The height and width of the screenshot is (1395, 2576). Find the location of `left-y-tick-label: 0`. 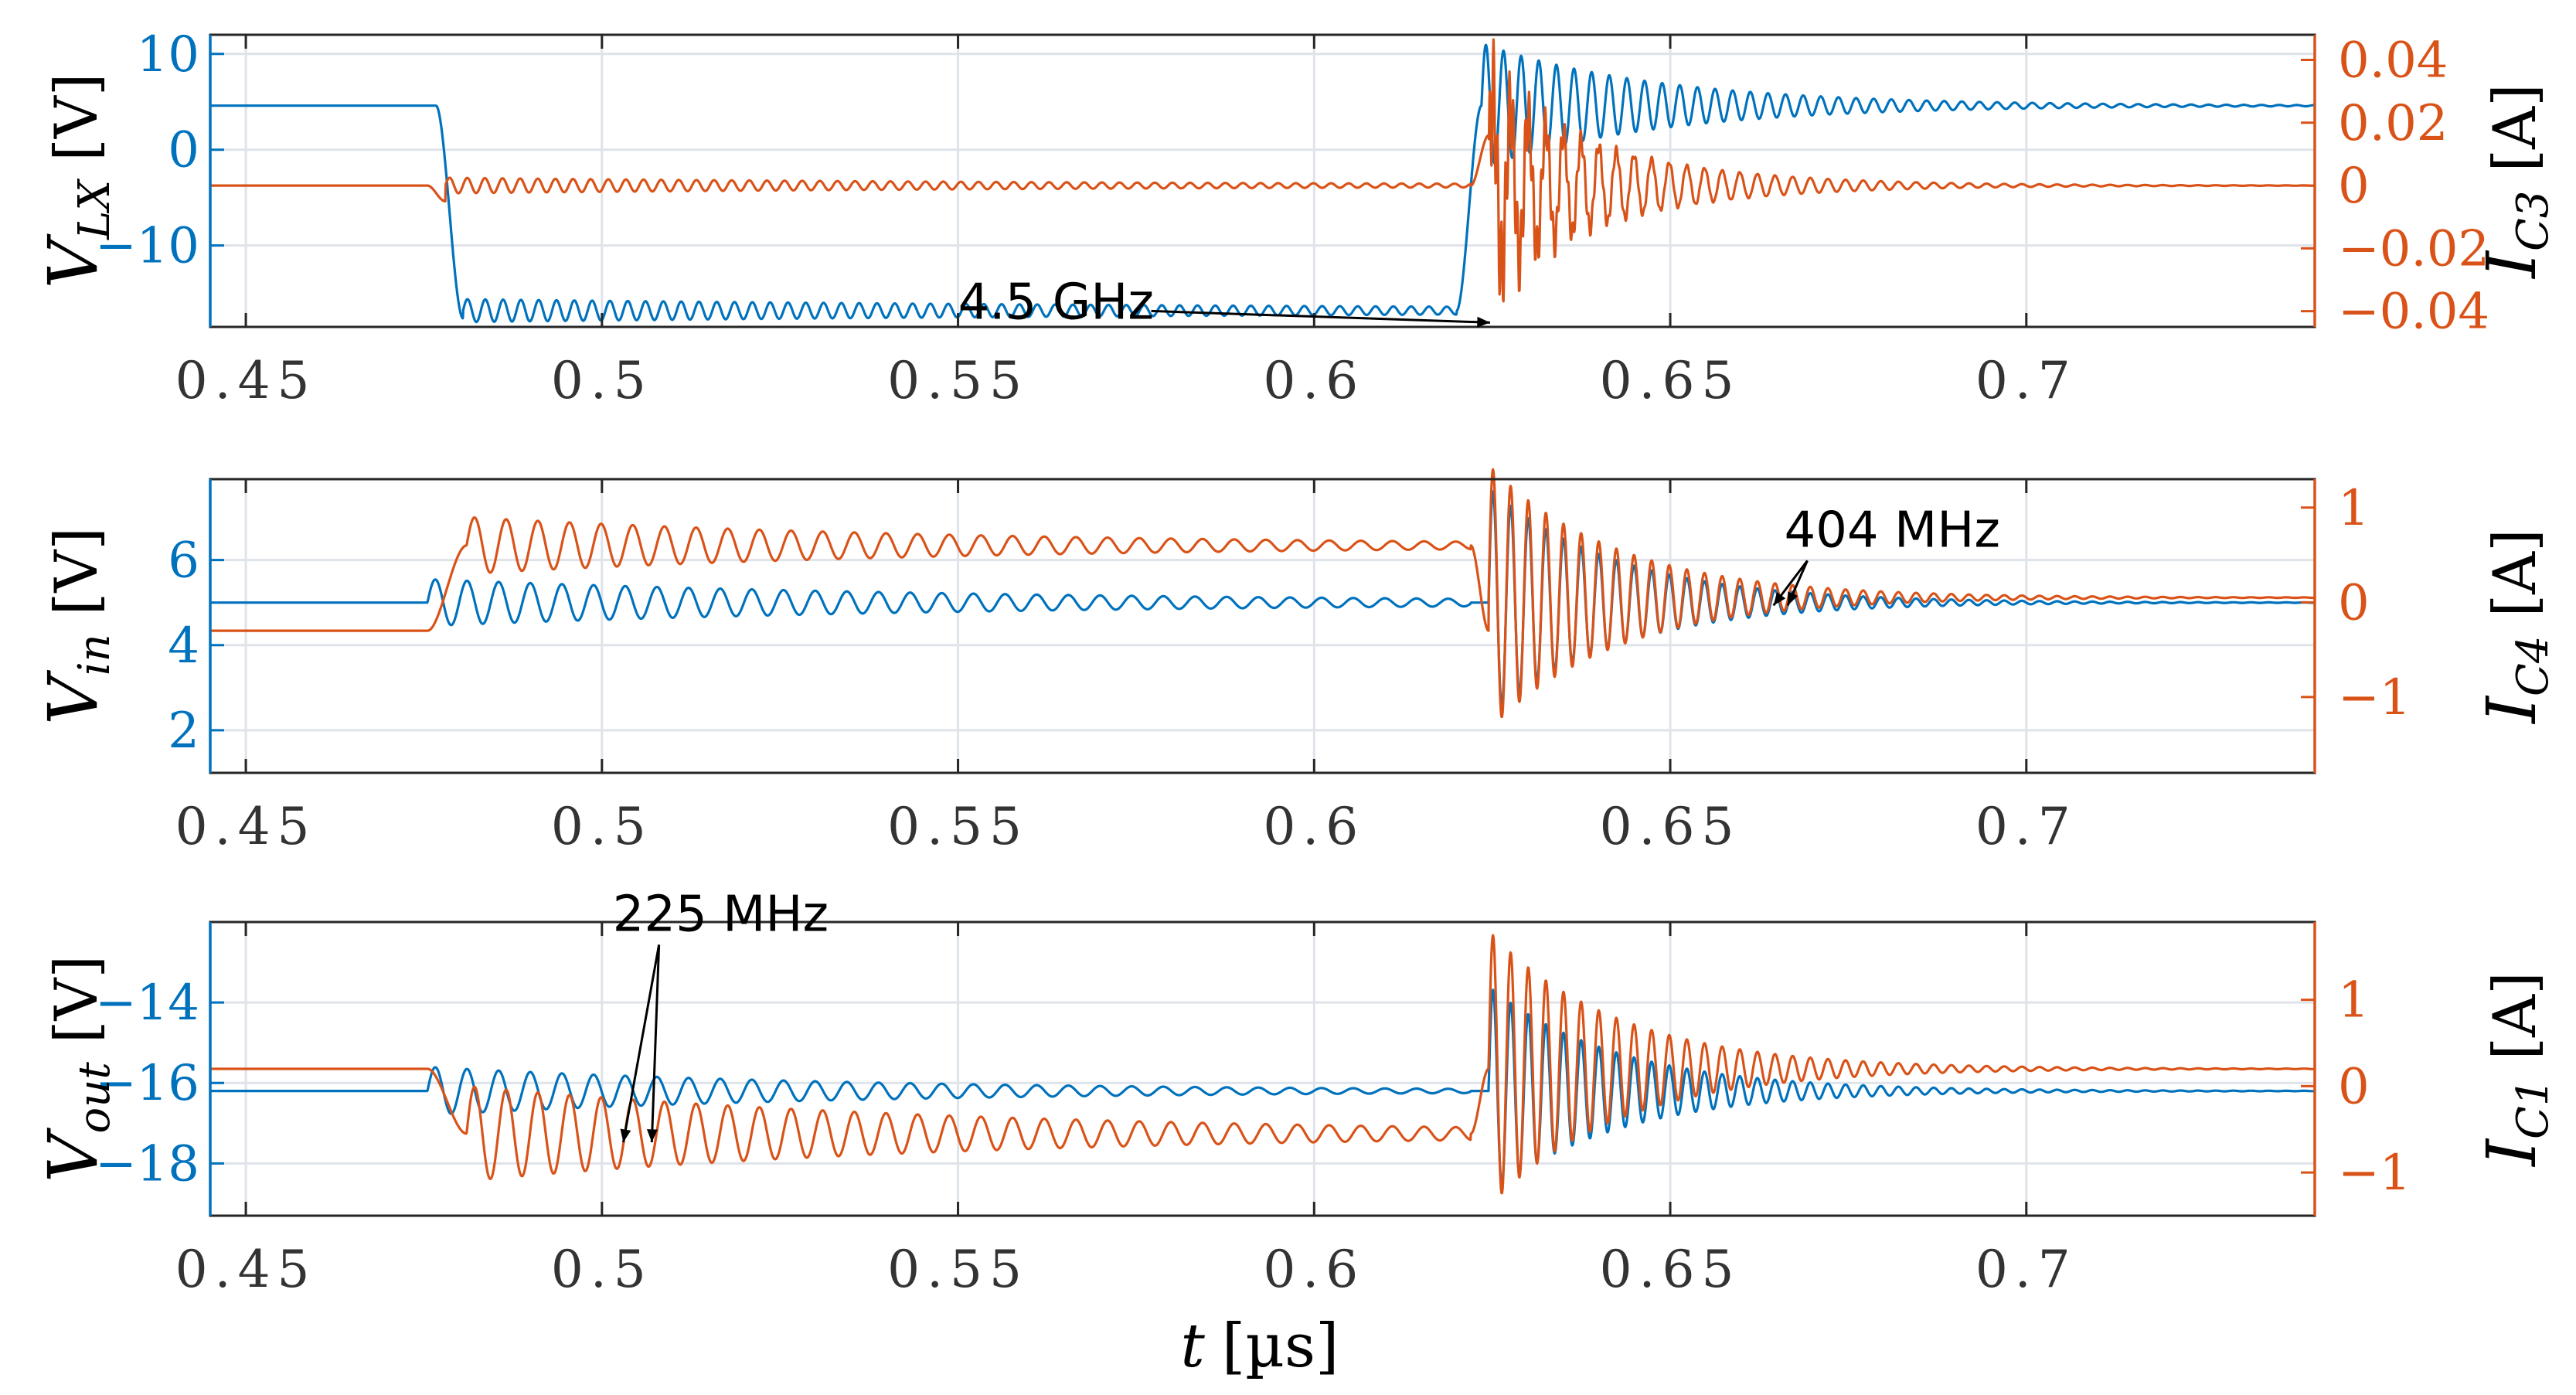

left-y-tick-label: 0 is located at coordinates (183, 150).